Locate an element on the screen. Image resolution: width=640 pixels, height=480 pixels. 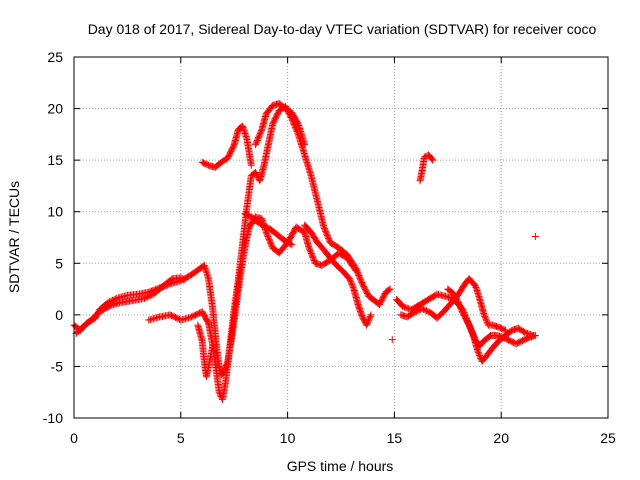
y-tick-label: 0 is located at coordinates (59, 315).